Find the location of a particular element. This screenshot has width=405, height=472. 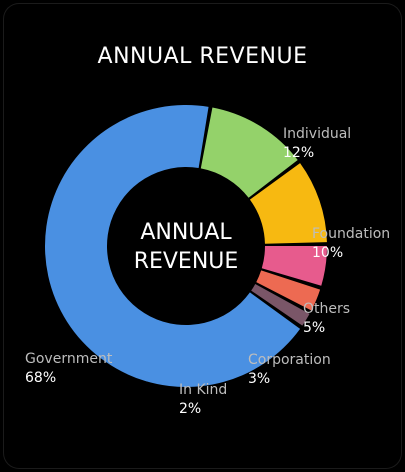

label-in-kind-name: In Kind is located at coordinates (203, 390).